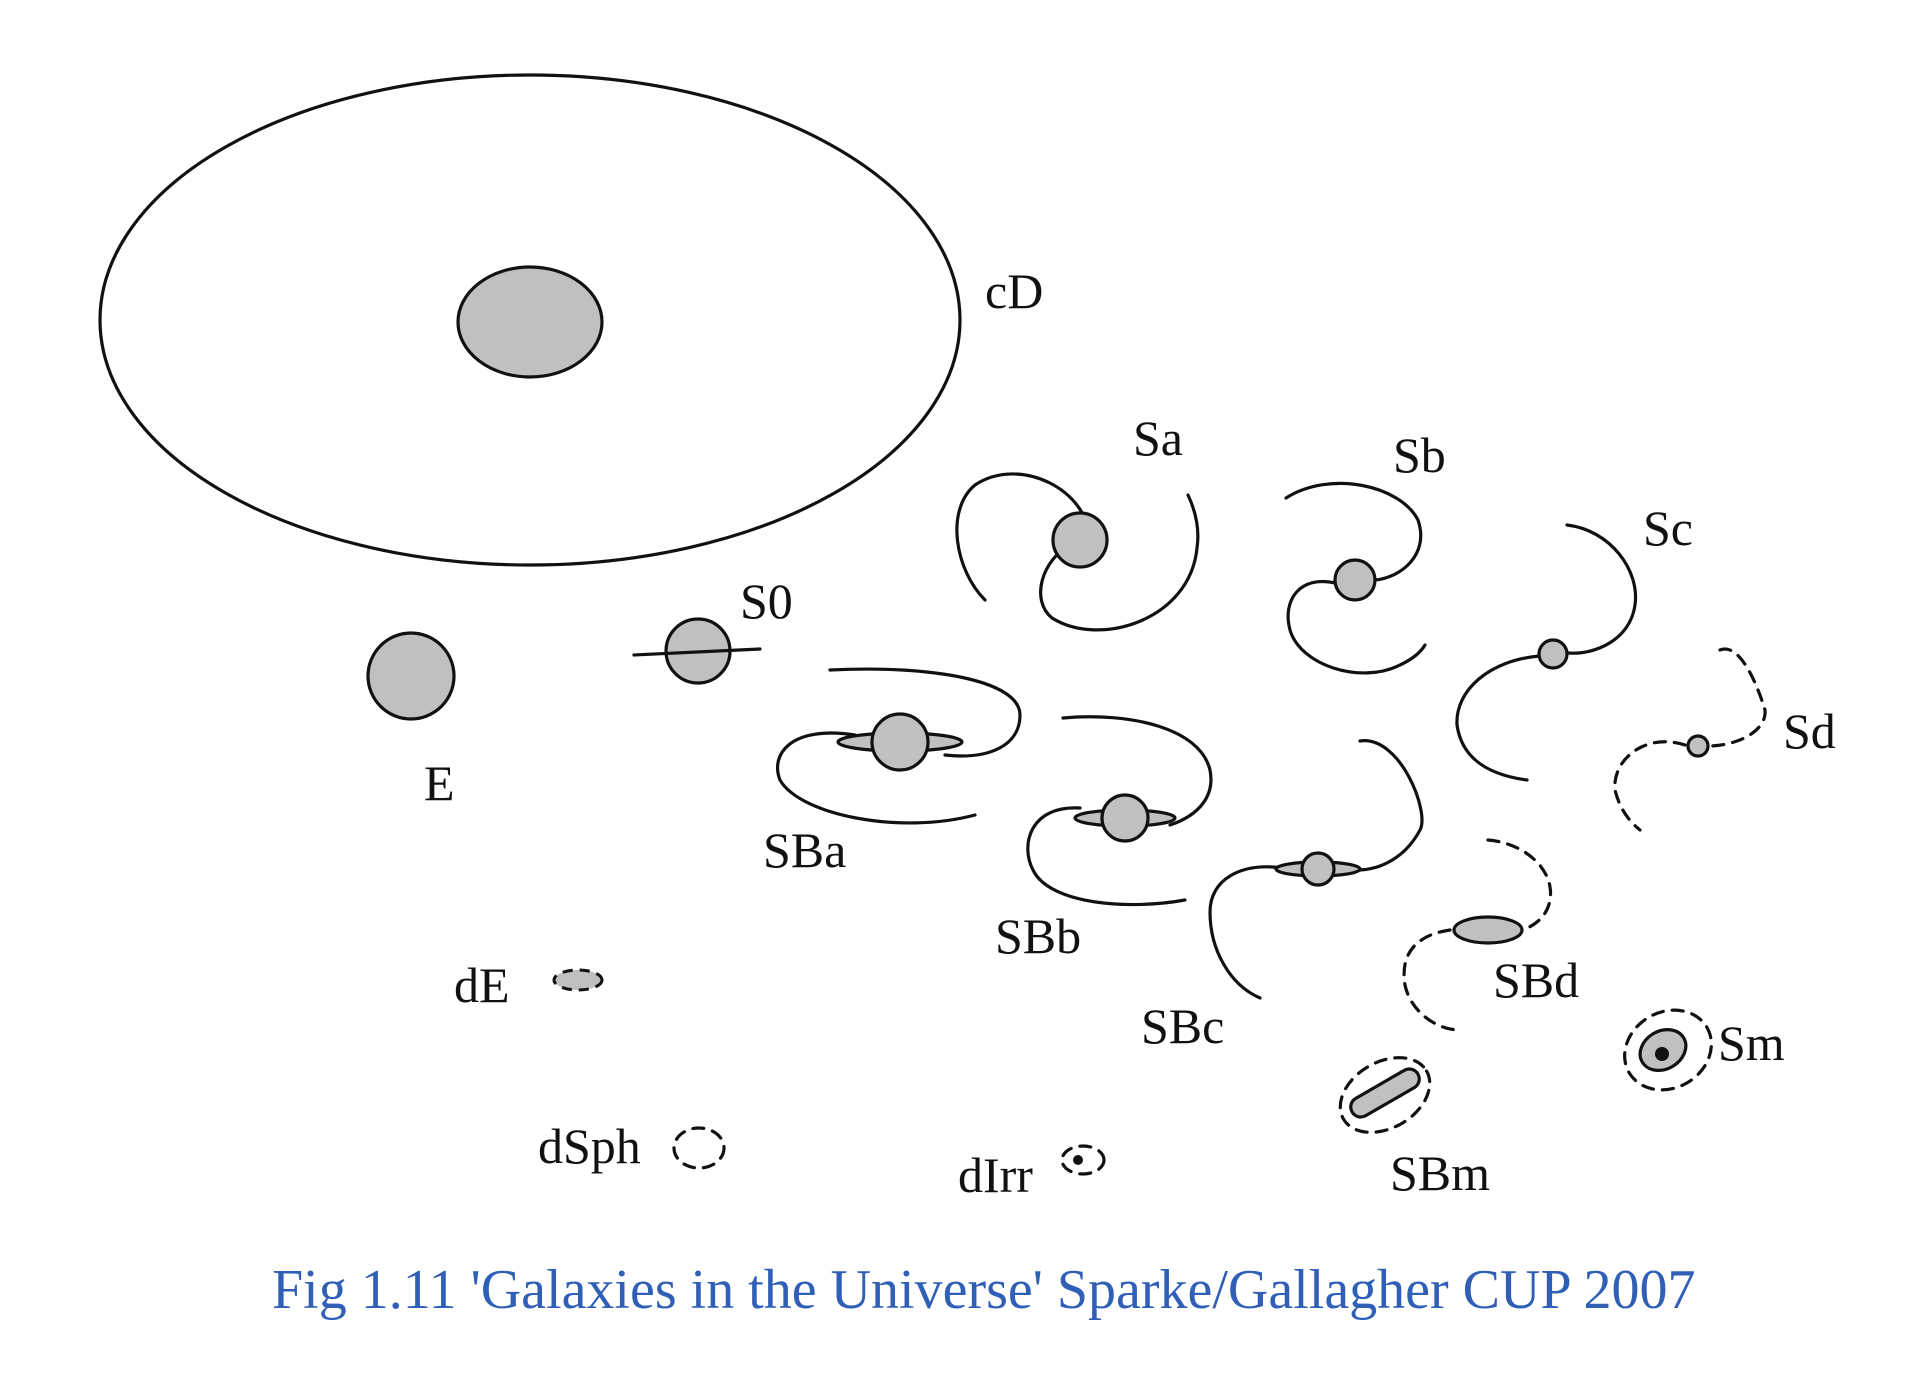 This screenshot has width=1920, height=1389. Describe the element at coordinates (1650, 786) in the screenshot. I see `Sd-arm-lower` at that location.